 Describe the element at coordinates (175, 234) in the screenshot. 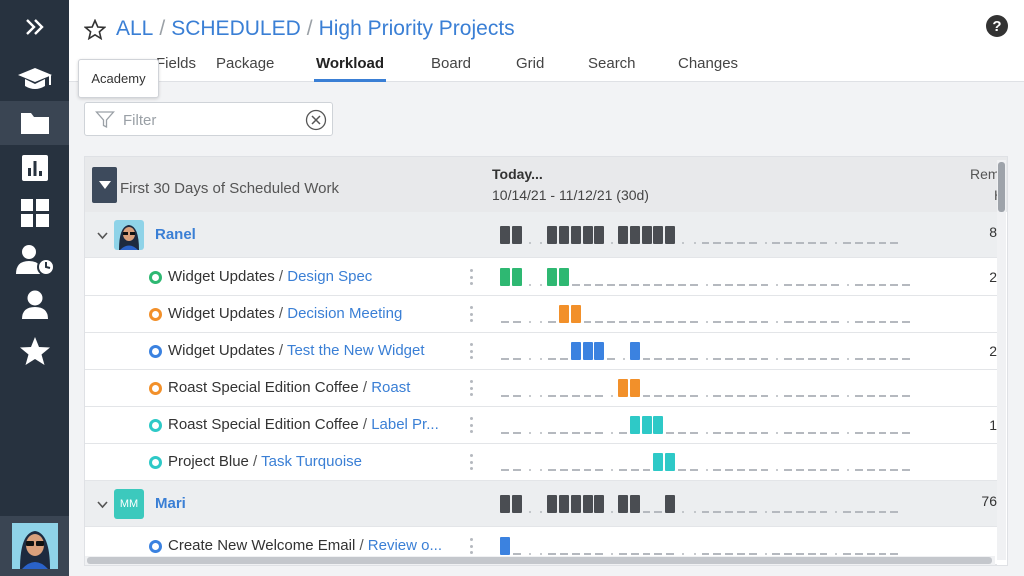

I see `person-name: Ranel` at that location.